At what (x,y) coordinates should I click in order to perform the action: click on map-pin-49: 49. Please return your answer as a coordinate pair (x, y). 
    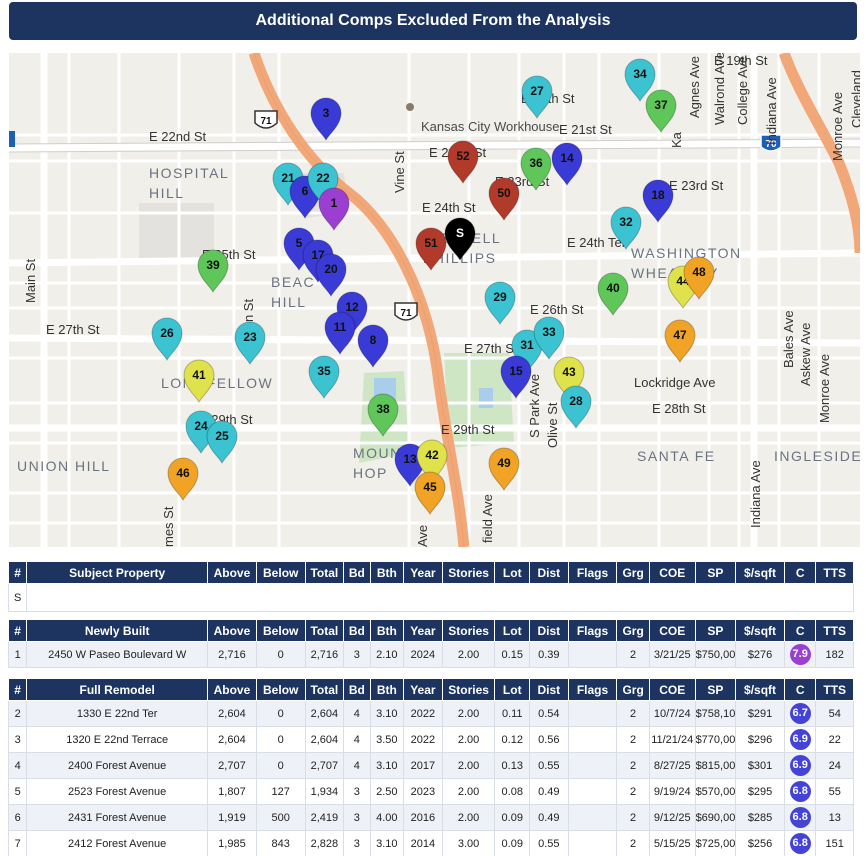
    Looking at the image, I should click on (504, 469).